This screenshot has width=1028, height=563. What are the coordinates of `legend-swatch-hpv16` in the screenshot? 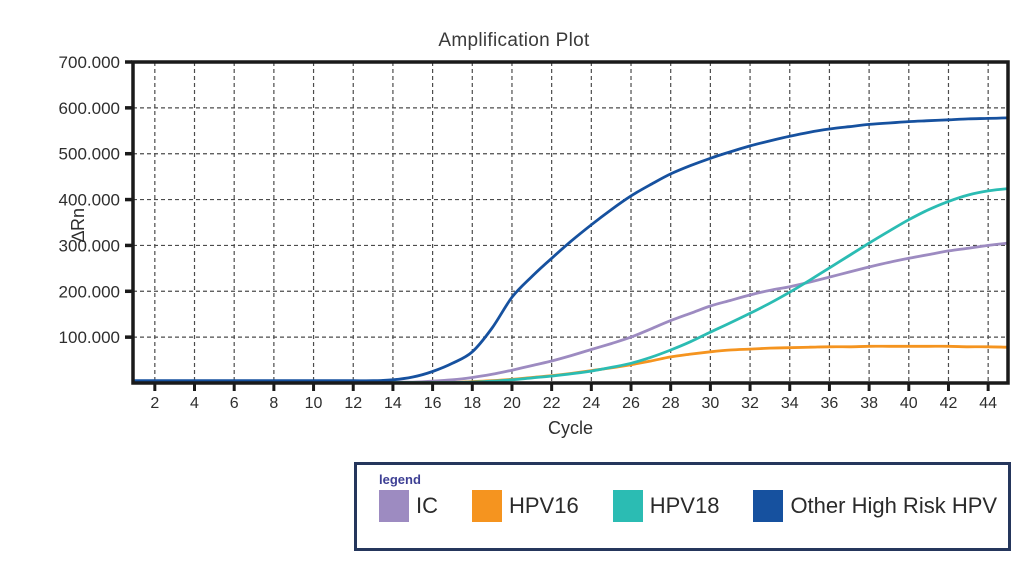 It's located at (487, 506).